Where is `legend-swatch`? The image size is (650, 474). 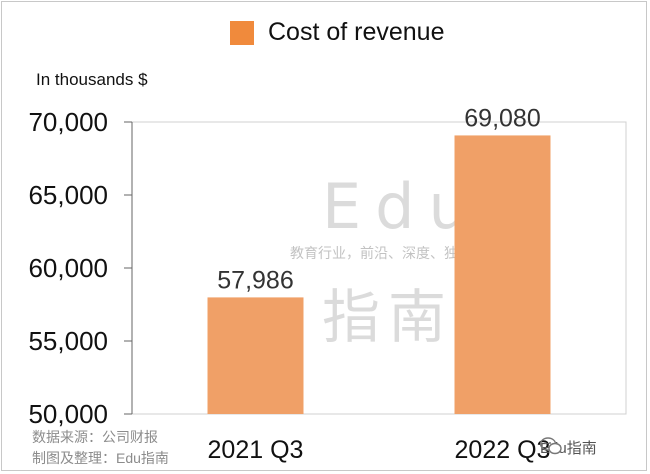
legend-swatch is located at coordinates (242, 32).